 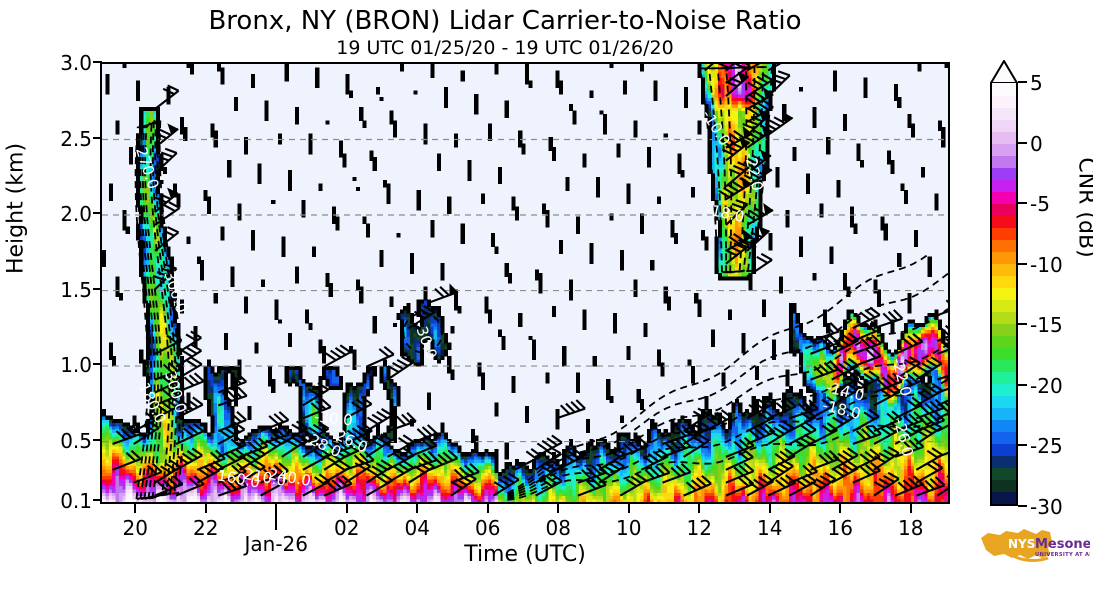 I want to click on nys-mesonet-logo: NYSMesonetUNIVERSITY AT ALBANY, so click(x=1035, y=545).